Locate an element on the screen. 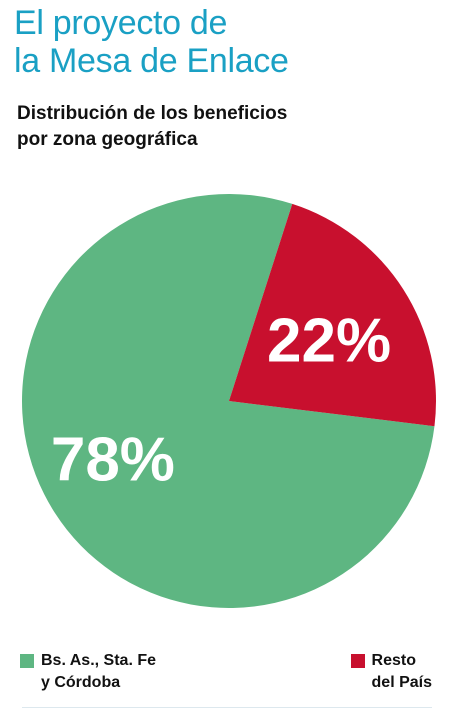 The width and height of the screenshot is (450, 712). legend-label-line-2: y Córdoba is located at coordinates (81, 682).